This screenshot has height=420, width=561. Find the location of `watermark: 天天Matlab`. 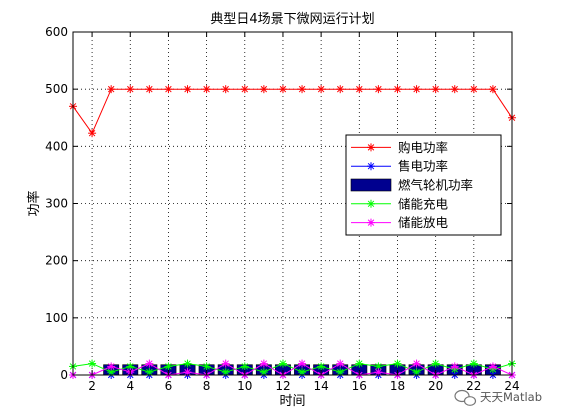

watermark: 天天Matlab is located at coordinates (498, 397).